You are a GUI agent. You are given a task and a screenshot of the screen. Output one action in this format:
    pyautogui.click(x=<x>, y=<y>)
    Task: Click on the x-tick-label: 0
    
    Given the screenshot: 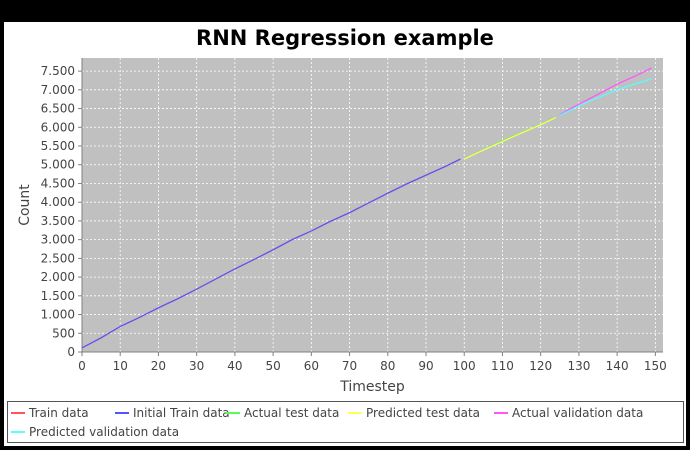 What is the action you would take?
    pyautogui.click(x=82, y=366)
    